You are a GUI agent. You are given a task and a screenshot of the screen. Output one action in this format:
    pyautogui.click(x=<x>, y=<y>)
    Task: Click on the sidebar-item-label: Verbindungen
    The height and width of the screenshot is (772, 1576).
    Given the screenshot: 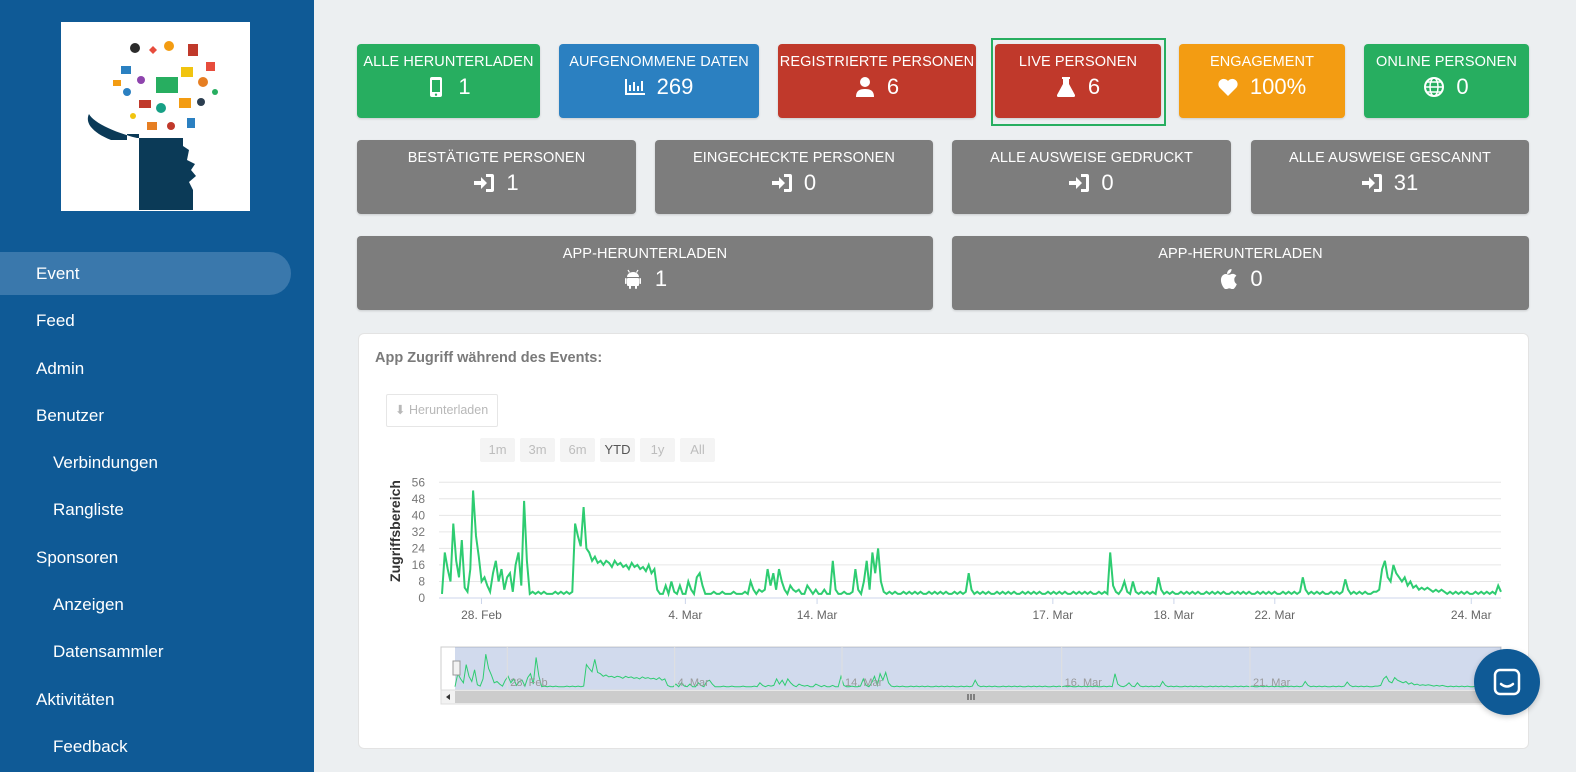 What is the action you would take?
    pyautogui.click(x=105, y=463)
    